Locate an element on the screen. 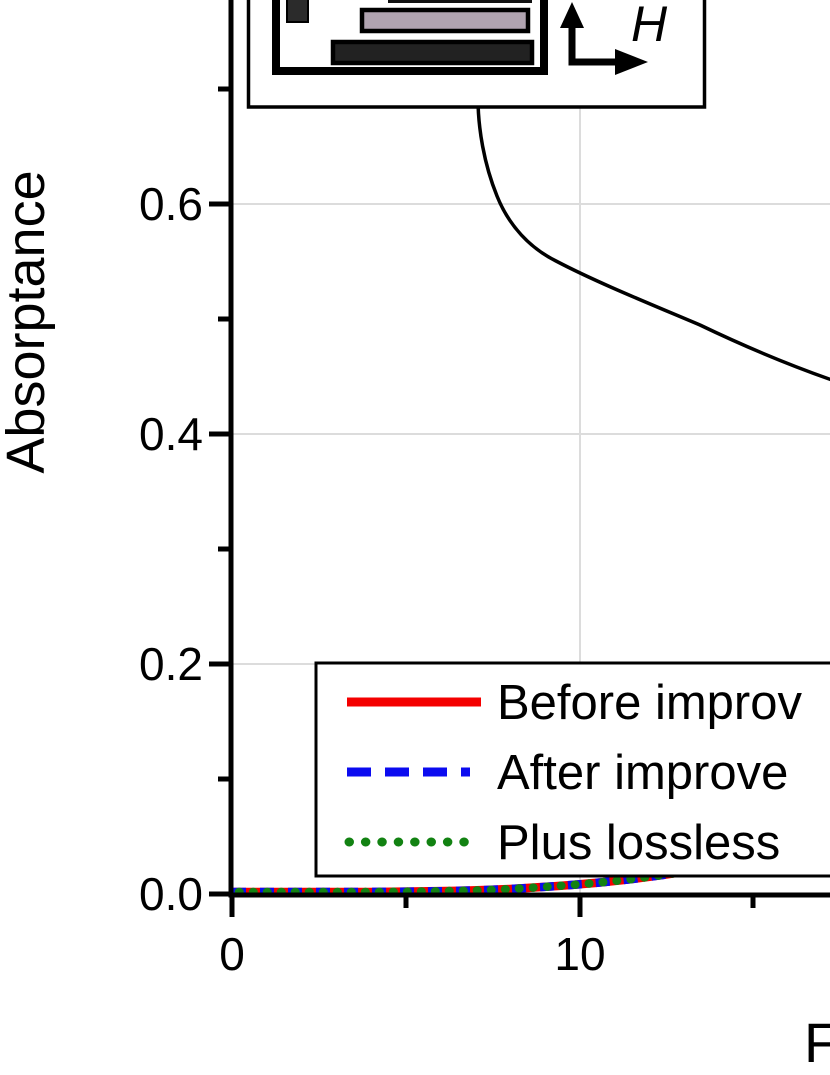 The width and height of the screenshot is (830, 1075). inset-schematic: H is located at coordinates (476, 54).